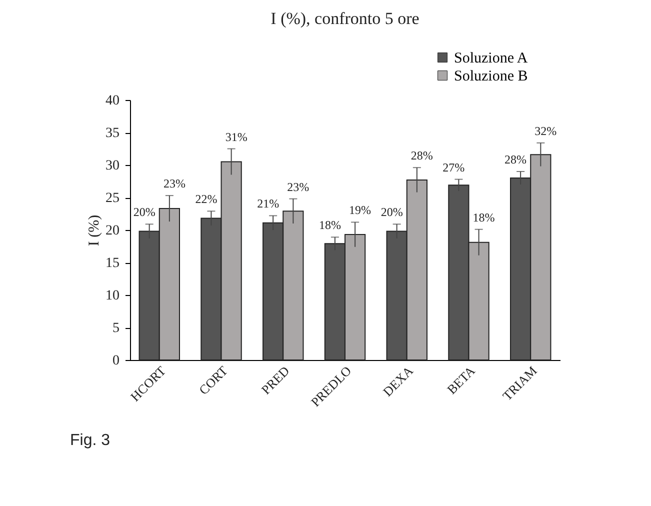 The image size is (651, 506). I want to click on y-tick-label: 25, so click(113, 198).